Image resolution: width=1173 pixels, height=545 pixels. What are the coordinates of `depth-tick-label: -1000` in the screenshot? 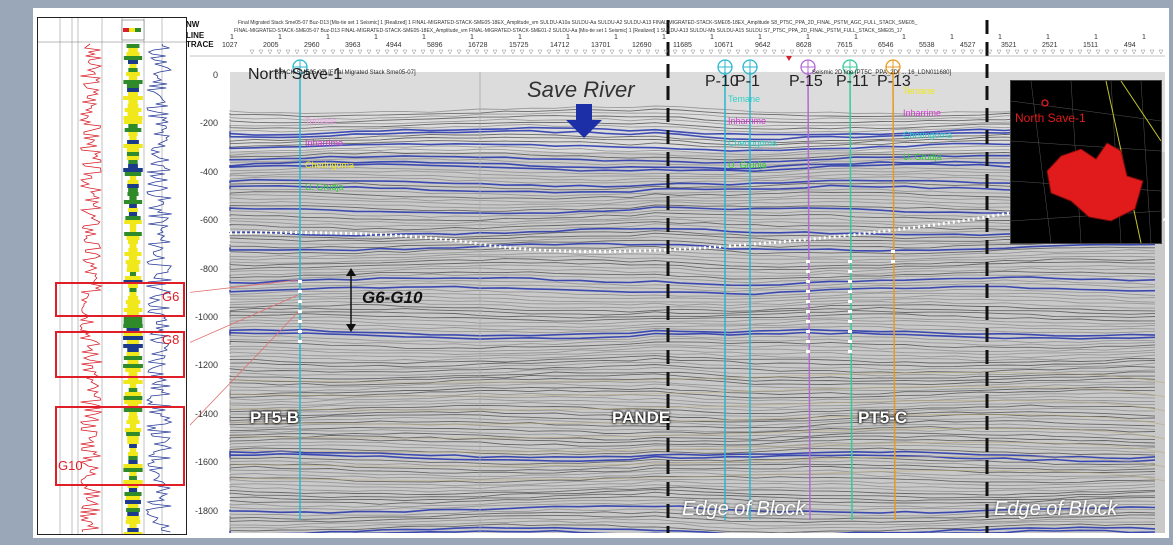 It's located at (206, 317).